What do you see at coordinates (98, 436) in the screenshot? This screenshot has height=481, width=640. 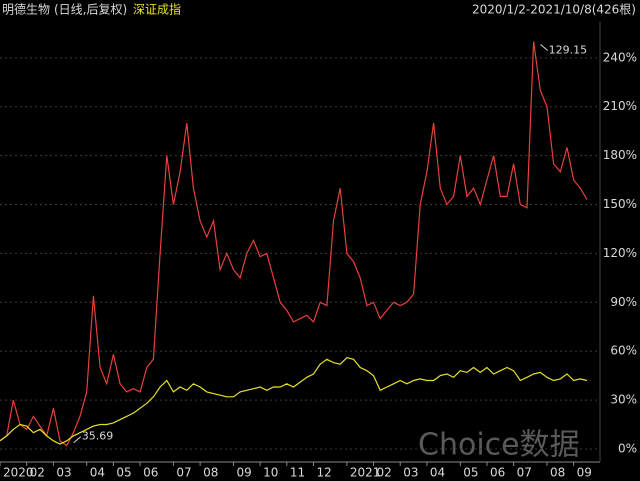 I see `min-annotation: 35.69` at bounding box center [98, 436].